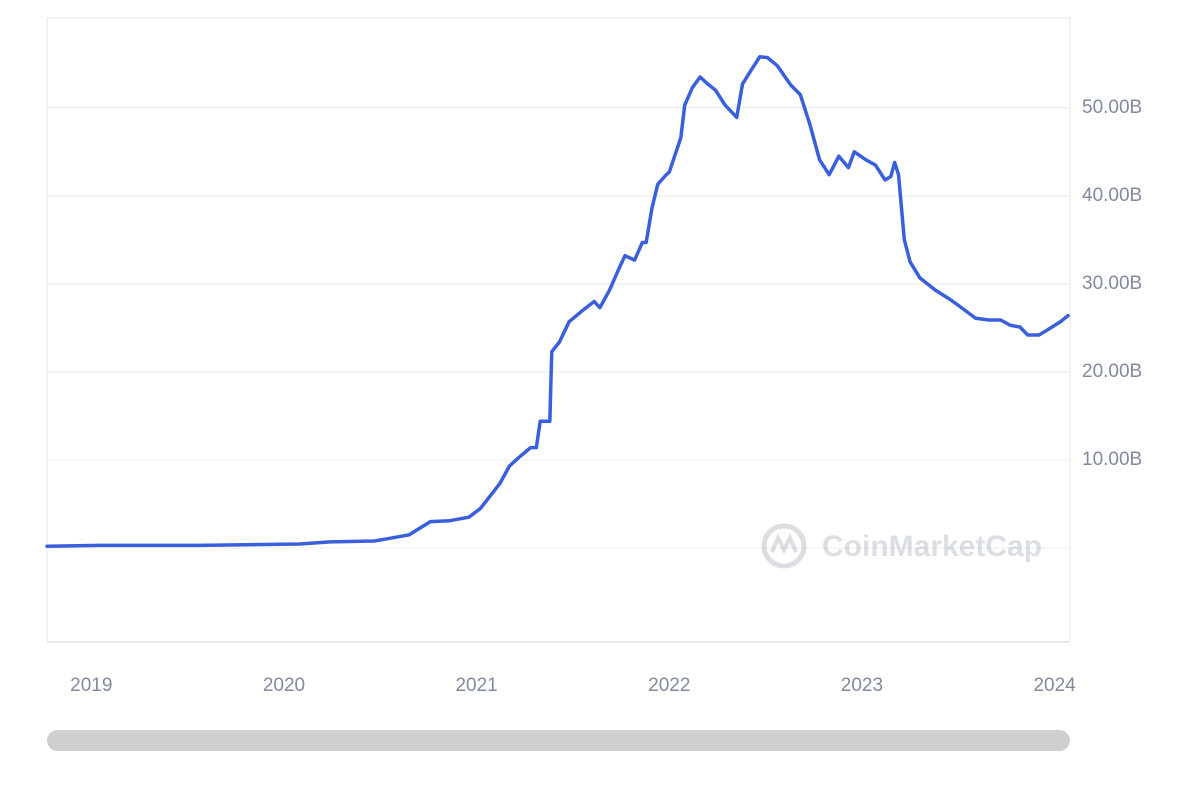  What do you see at coordinates (669, 685) in the screenshot?
I see `x-tick-label: 2022` at bounding box center [669, 685].